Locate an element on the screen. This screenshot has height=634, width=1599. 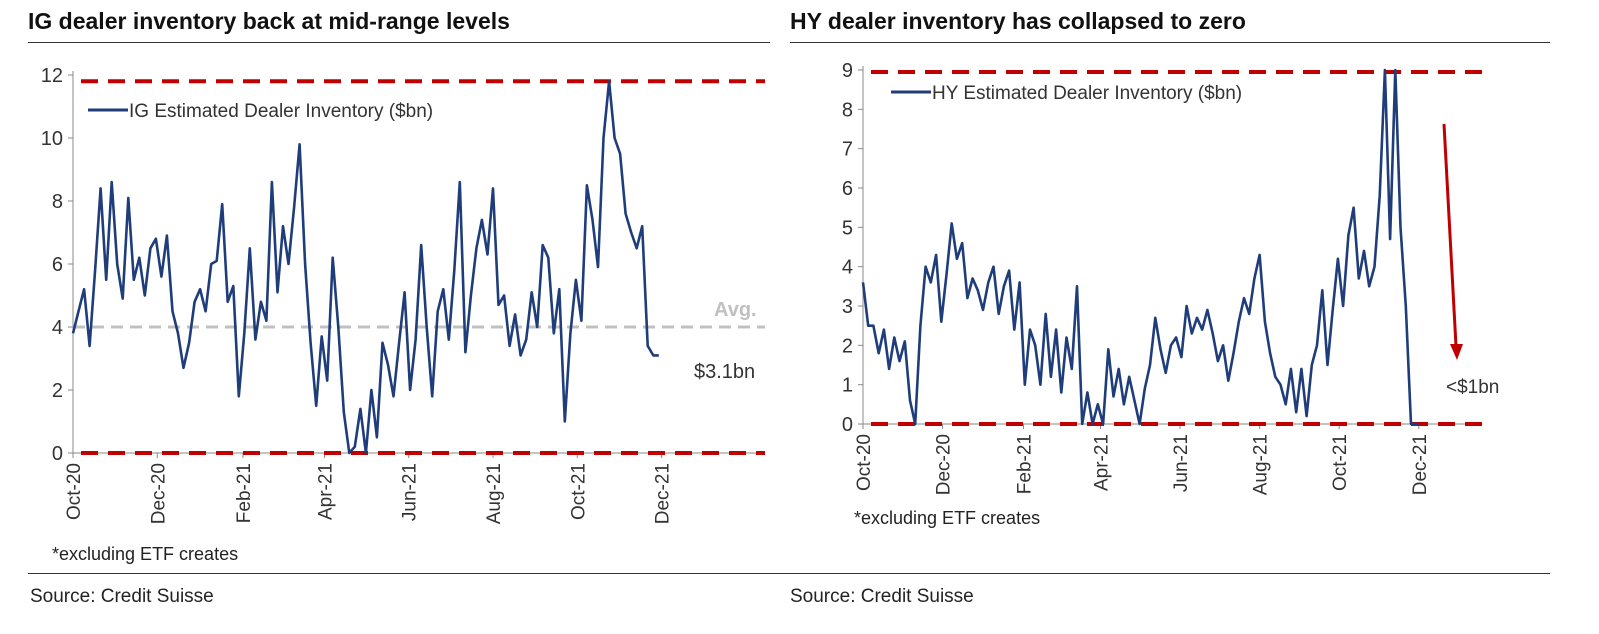
legend-label: HY Estimated Dealer Inventory ($bn) is located at coordinates (1087, 93).